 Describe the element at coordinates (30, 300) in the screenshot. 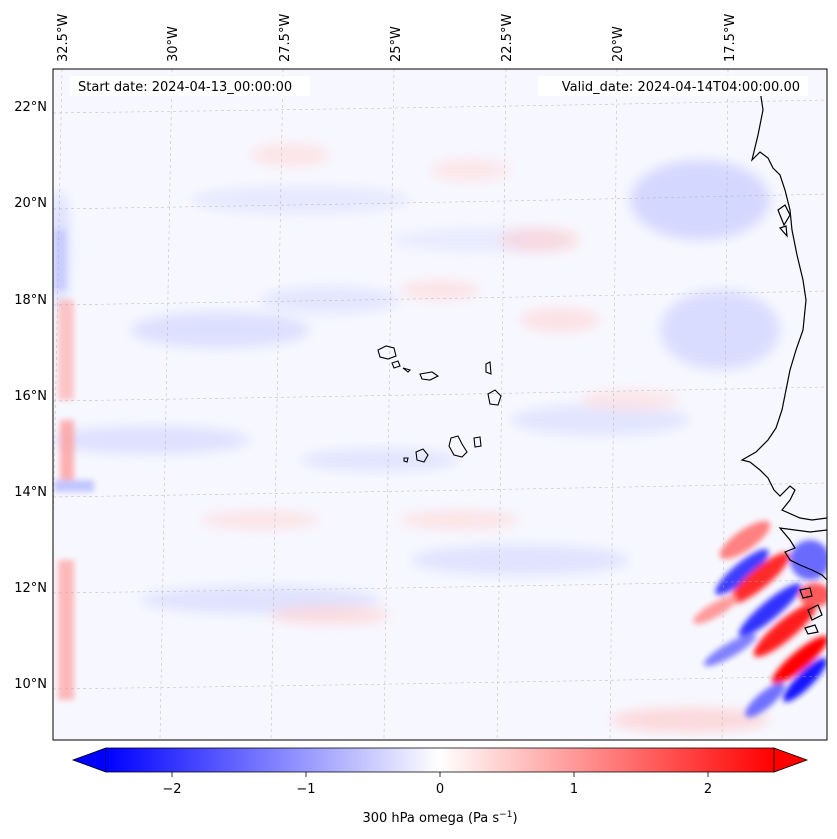

I see `lat-label: 18°N` at that location.